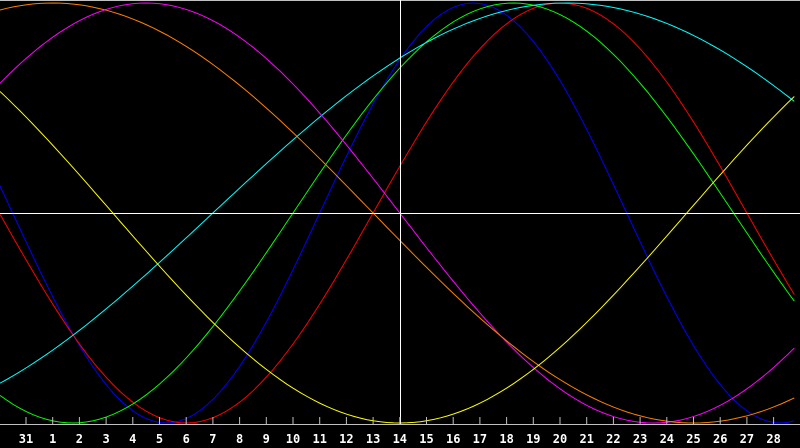  Describe the element at coordinates (79, 439) in the screenshot. I see `x-tick-label: 2` at that location.